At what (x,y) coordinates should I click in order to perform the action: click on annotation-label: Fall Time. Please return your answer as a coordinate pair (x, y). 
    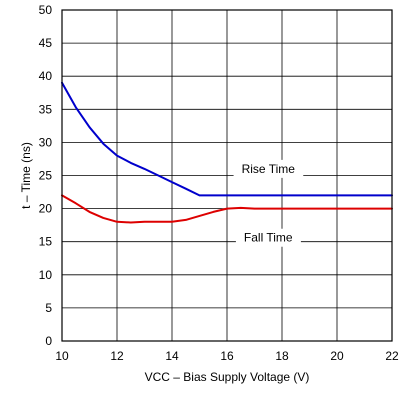
    Looking at the image, I should click on (268, 238).